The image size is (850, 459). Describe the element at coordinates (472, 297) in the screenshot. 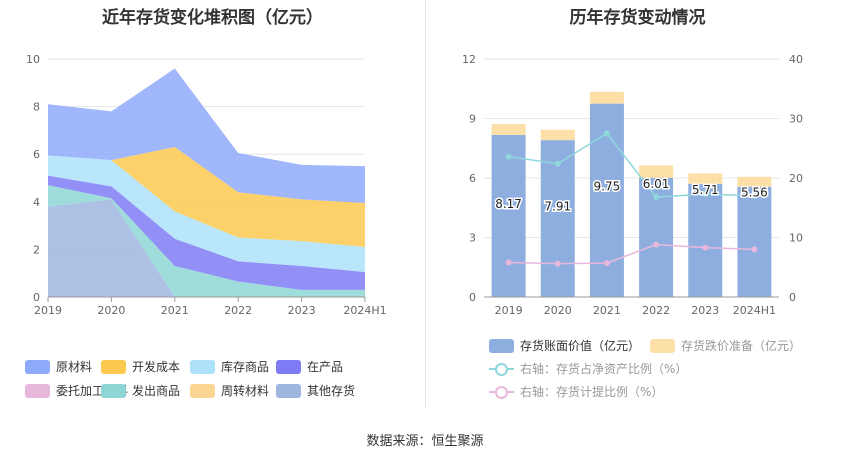

I see `y-left-tick-label: 0` at that location.